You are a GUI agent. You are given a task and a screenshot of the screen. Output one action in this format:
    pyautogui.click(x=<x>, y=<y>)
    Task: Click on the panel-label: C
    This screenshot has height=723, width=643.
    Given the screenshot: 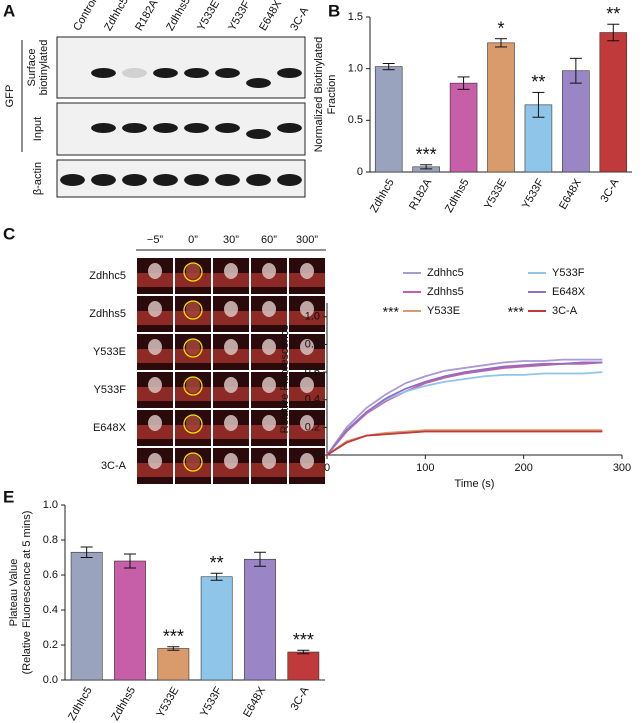 What is the action you would take?
    pyautogui.click(x=9, y=233)
    